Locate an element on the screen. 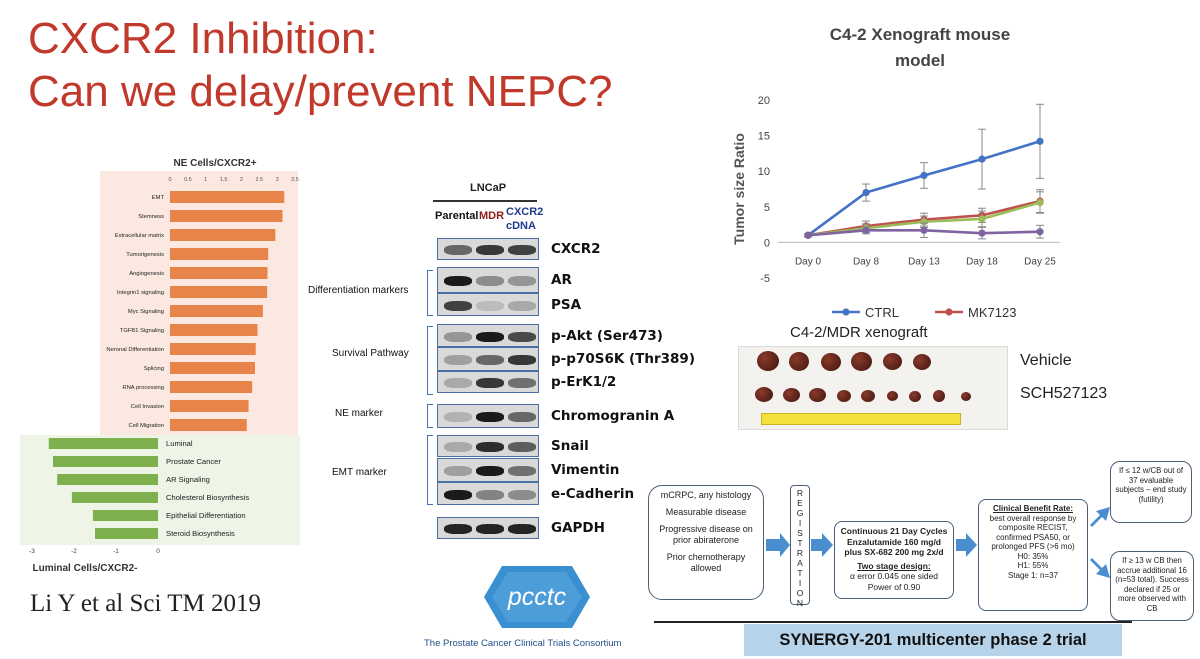 The width and height of the screenshot is (1200, 659). up-bar-label: Cell Invasion is located at coordinates (147, 407).